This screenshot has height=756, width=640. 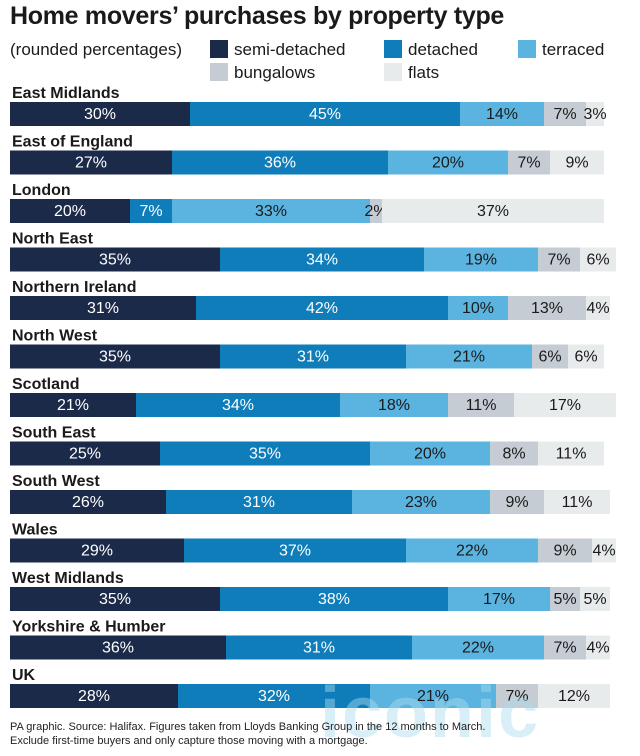 I want to click on data-label: 13%, so click(x=547, y=308).